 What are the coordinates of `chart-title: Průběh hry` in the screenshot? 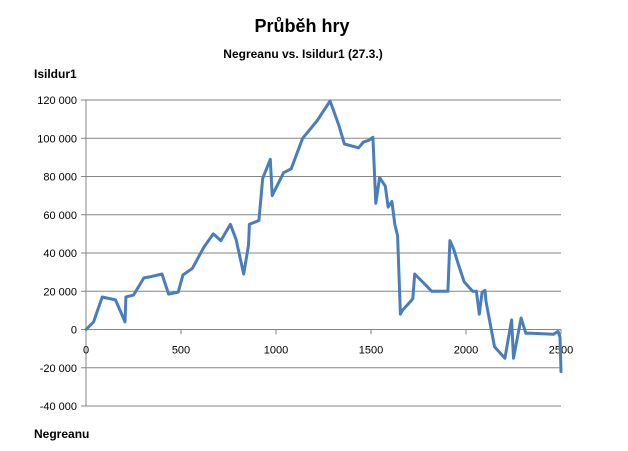 It's located at (301, 26).